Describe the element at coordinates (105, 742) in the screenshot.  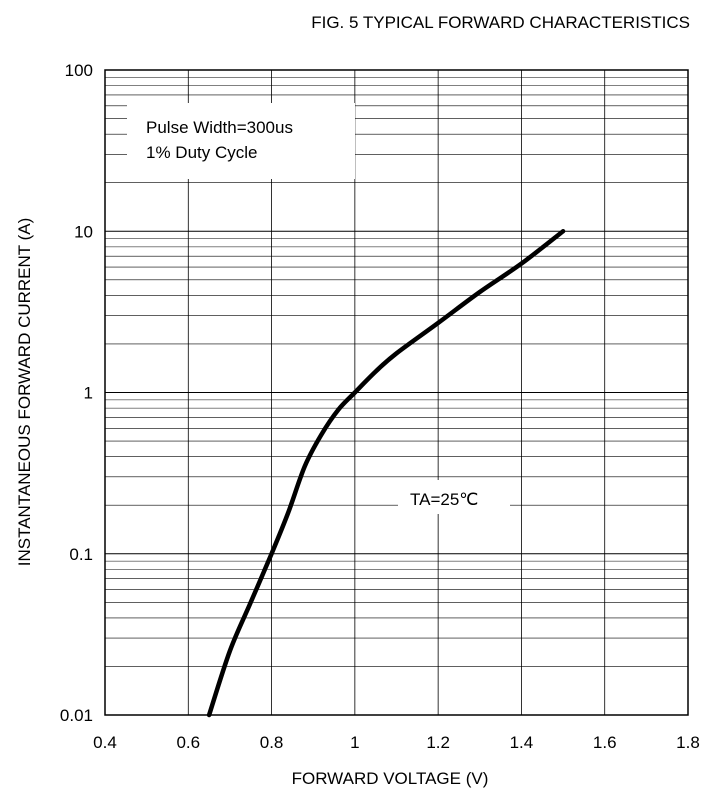
I see `x-tick-label: 0.4` at that location.